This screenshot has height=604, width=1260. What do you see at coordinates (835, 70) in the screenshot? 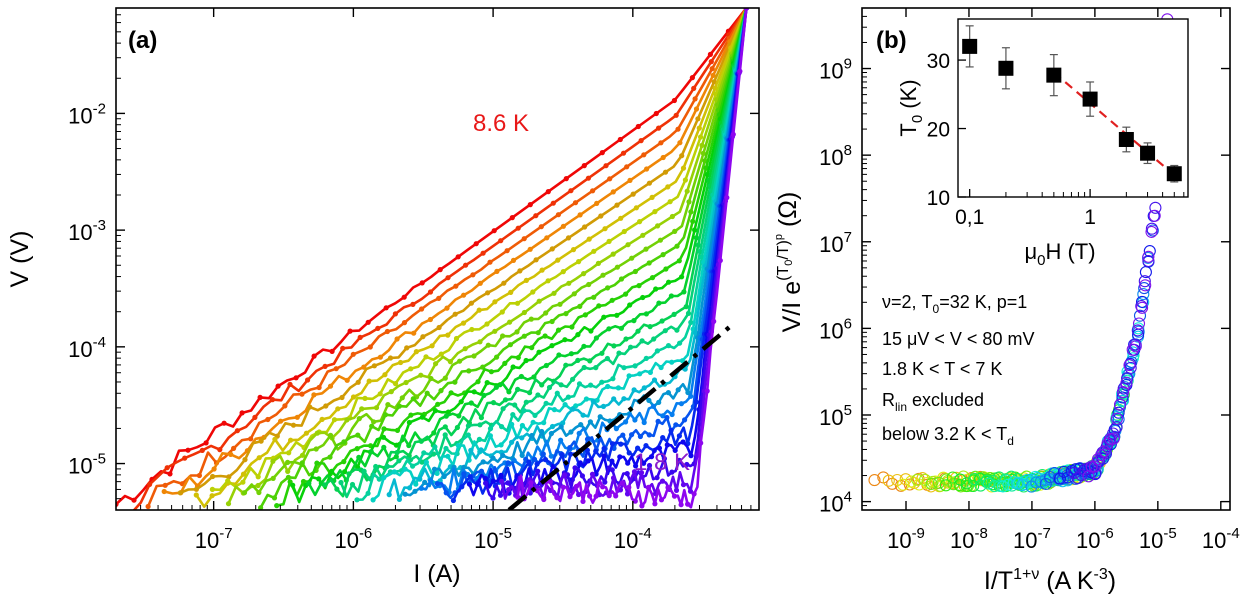
I see `panel-b-y-tick-label-5: 109` at bounding box center [835, 70].